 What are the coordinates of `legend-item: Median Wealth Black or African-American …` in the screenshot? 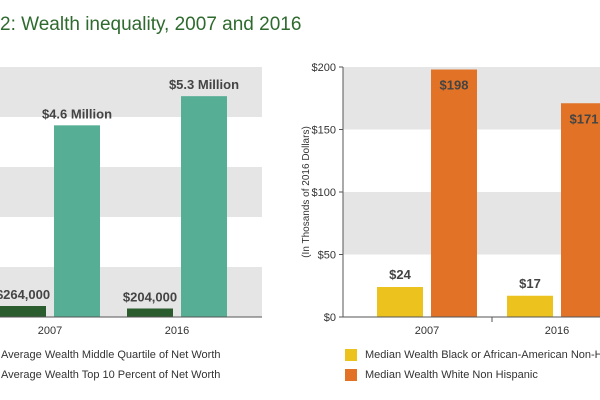 It's located at (472, 355).